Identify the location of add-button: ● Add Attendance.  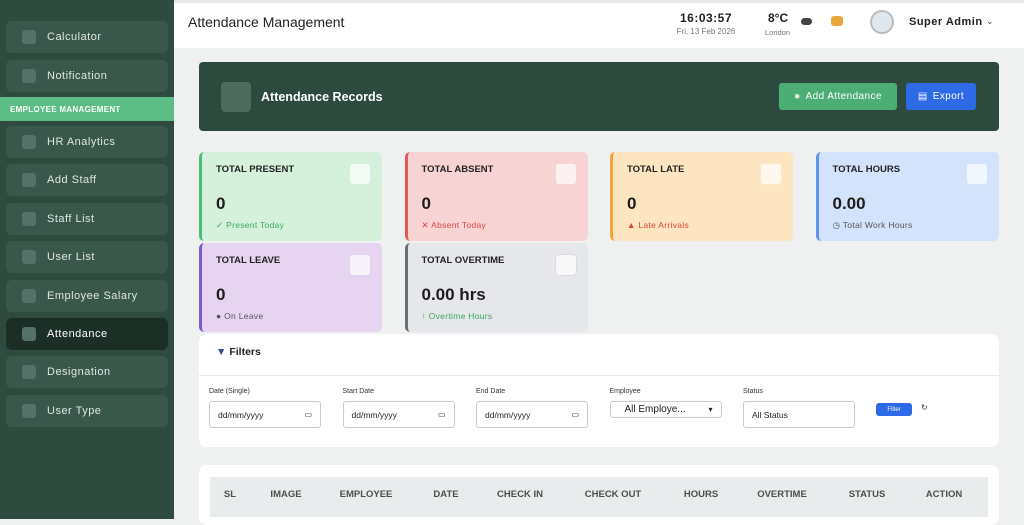
(838, 96).